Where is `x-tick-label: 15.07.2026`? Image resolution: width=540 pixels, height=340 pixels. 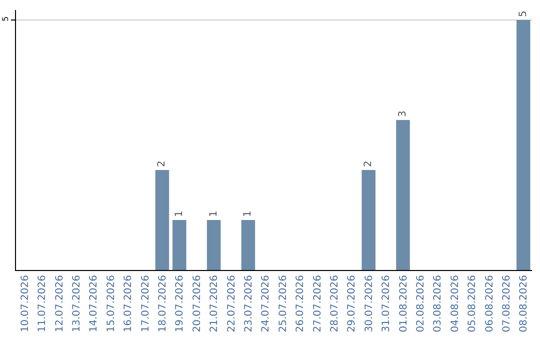
x-tick-label: 15.07.2026 is located at coordinates (111, 303).